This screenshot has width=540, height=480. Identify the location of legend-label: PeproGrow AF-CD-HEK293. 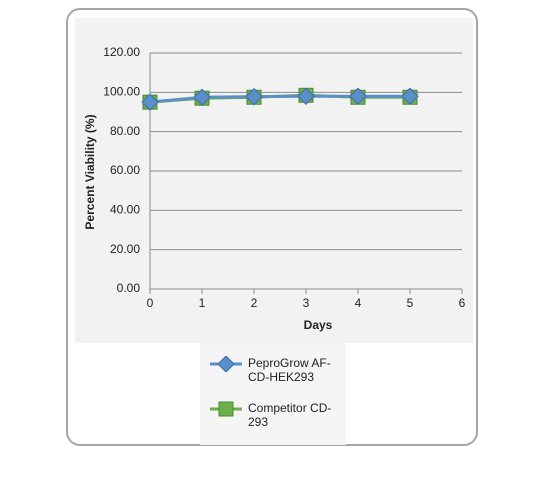
(289, 370).